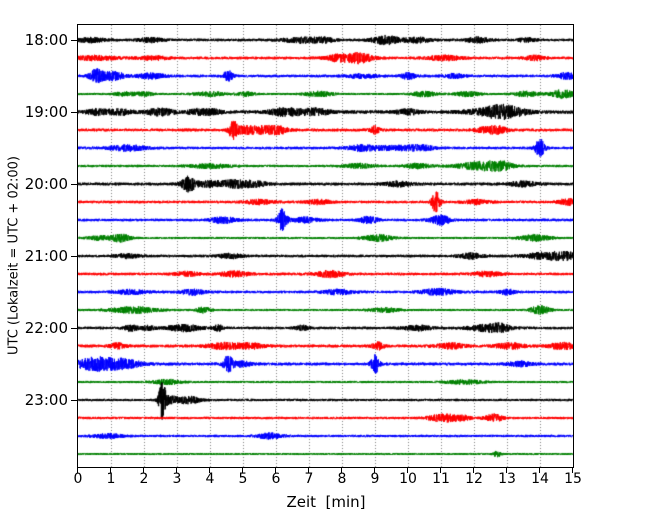 Image resolution: width=650 pixels, height=520 pixels. What do you see at coordinates (46, 328) in the screenshot?
I see `y-tick-label: 22:00` at bounding box center [46, 328].